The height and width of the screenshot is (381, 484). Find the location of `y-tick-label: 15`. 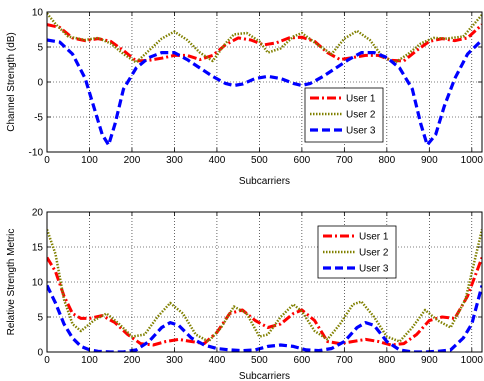

y-tick-label: 15 is located at coordinates (38, 248).